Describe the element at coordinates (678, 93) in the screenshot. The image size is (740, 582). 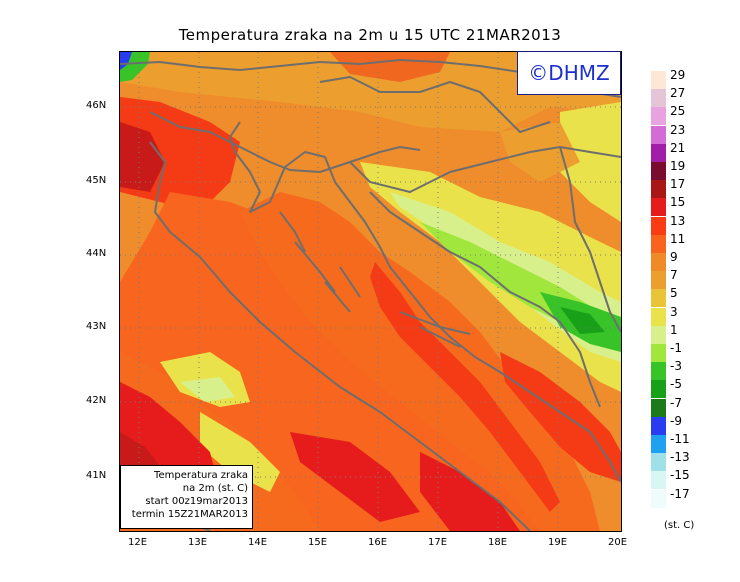
I see `legend-label: 27` at that location.